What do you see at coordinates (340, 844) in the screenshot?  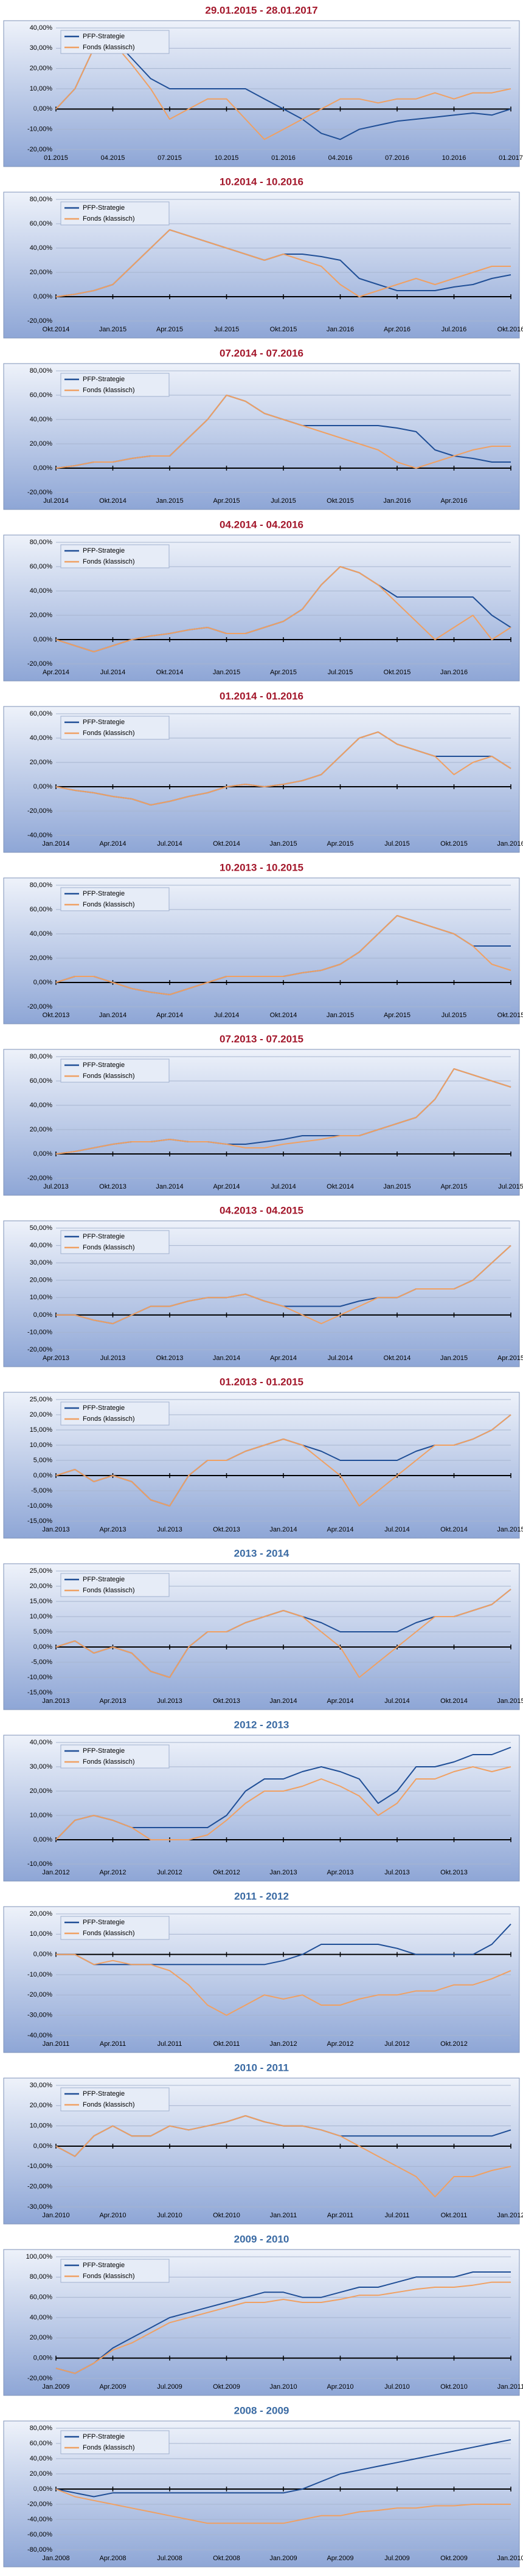 I see `x-tick-label: Apr.2015` at bounding box center [340, 844].